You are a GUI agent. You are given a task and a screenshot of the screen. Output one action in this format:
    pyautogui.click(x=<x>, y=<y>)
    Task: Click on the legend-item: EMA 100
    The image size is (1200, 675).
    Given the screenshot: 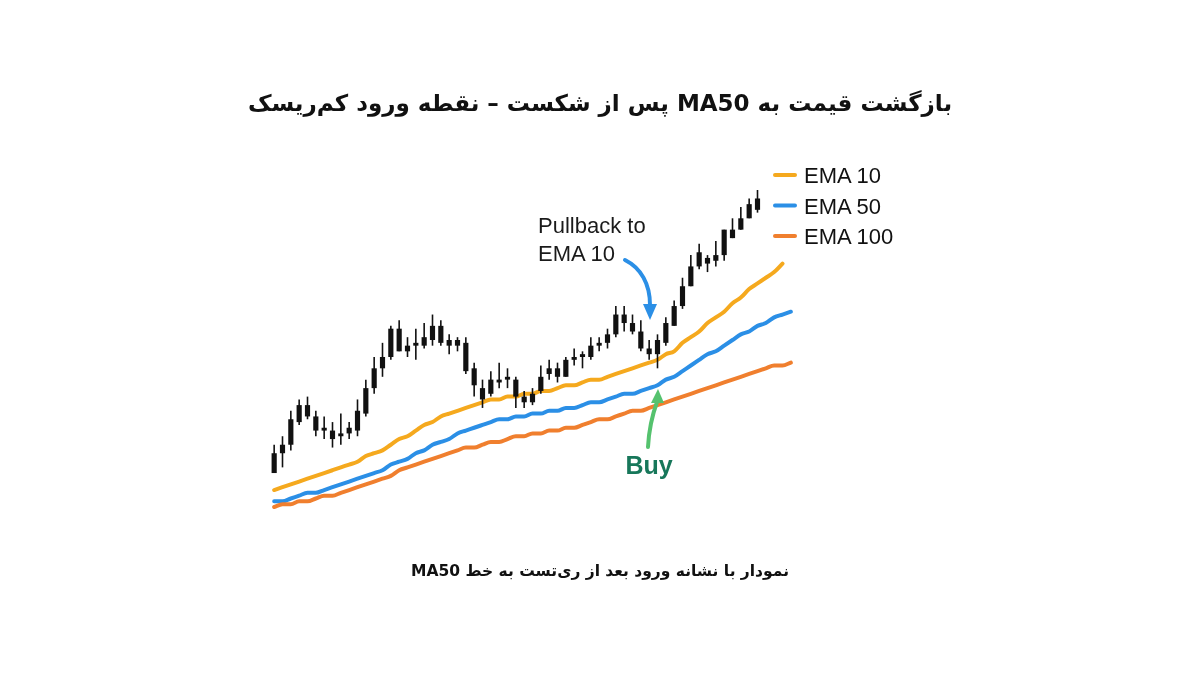 What is the action you would take?
    pyautogui.click(x=833, y=236)
    